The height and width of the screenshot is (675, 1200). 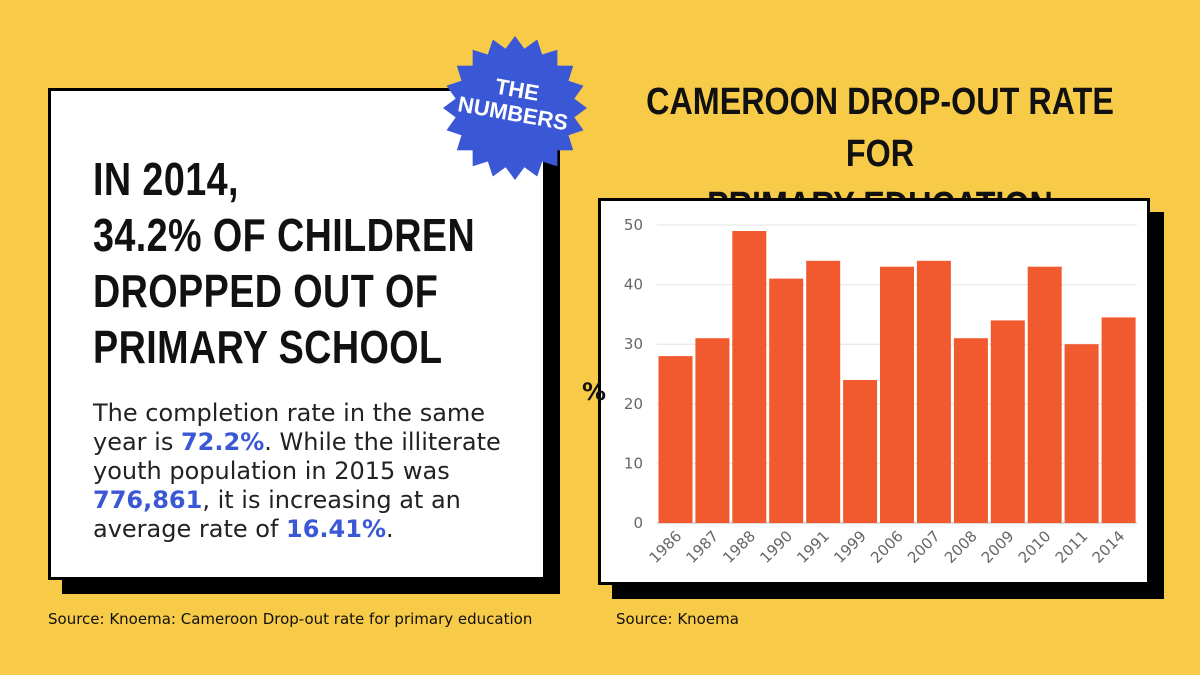 I want to click on bar-2014, so click(x=1118, y=420).